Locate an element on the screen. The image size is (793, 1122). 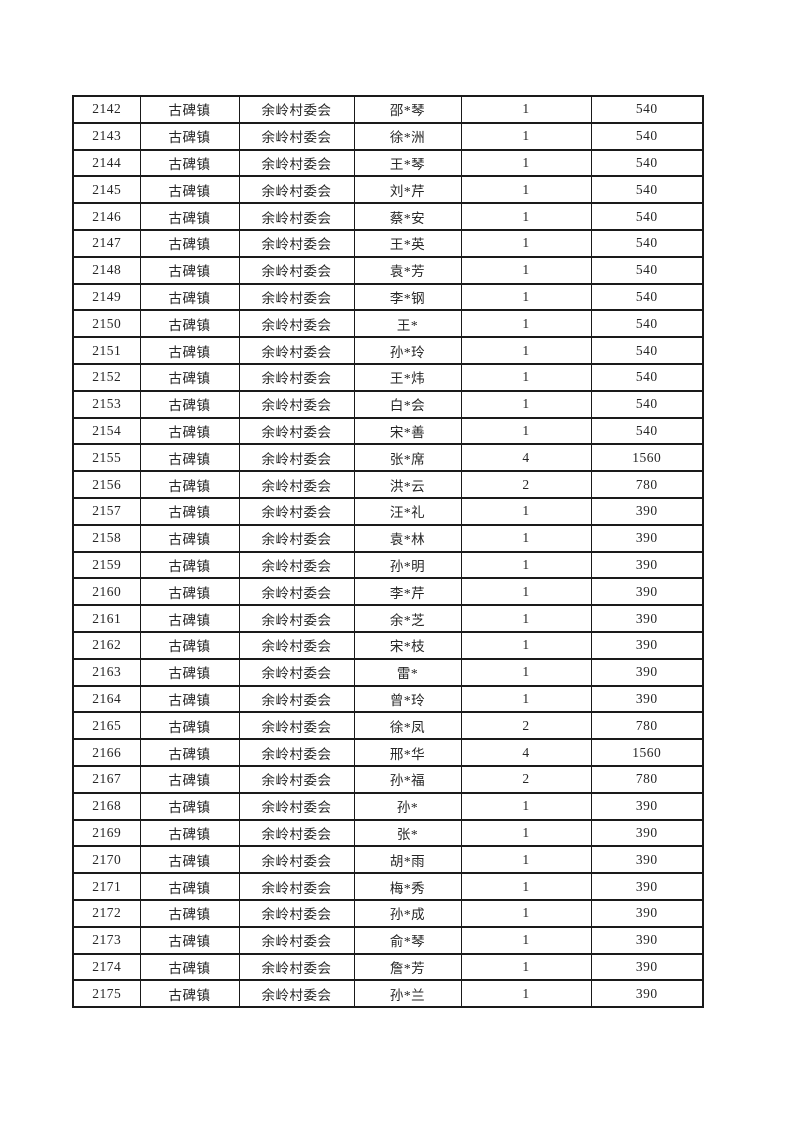
cell-name: 张* is located at coordinates (407, 833).